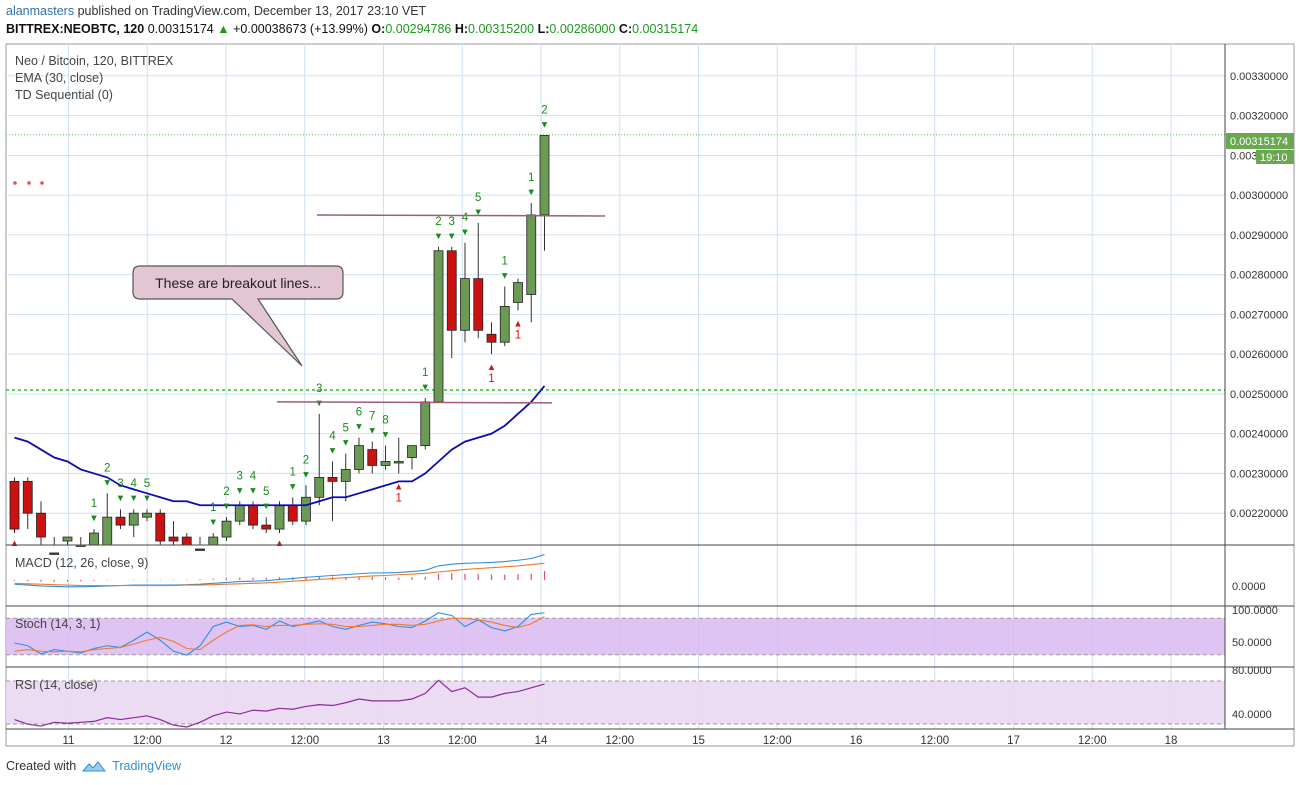 This screenshot has width=1300, height=785. I want to click on td-count-up: 2, so click(438, 222).